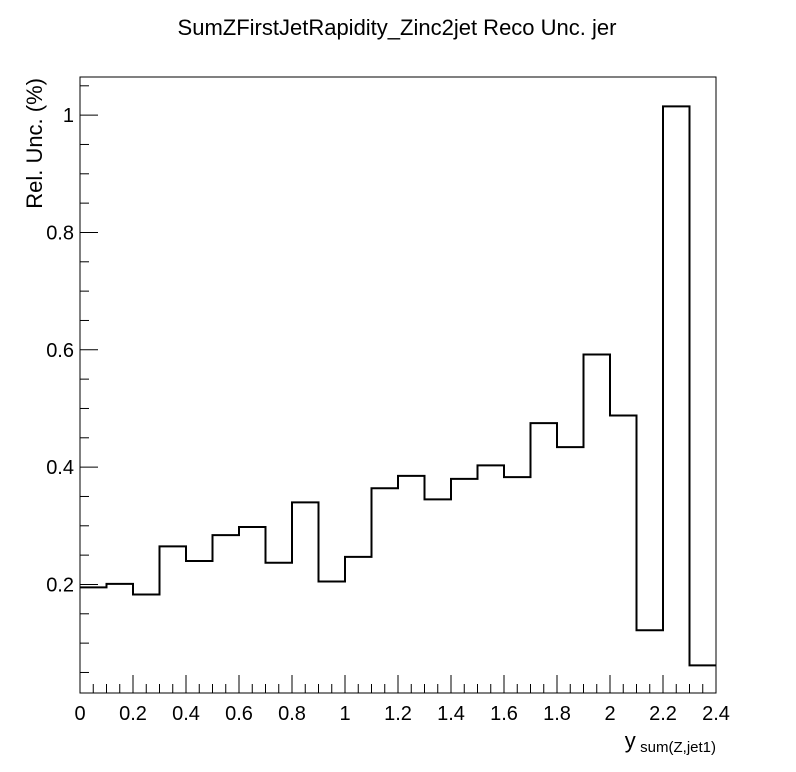 This screenshot has width=796, height=772. Describe the element at coordinates (398, 714) in the screenshot. I see `x-tick-label: 1.2` at that location.